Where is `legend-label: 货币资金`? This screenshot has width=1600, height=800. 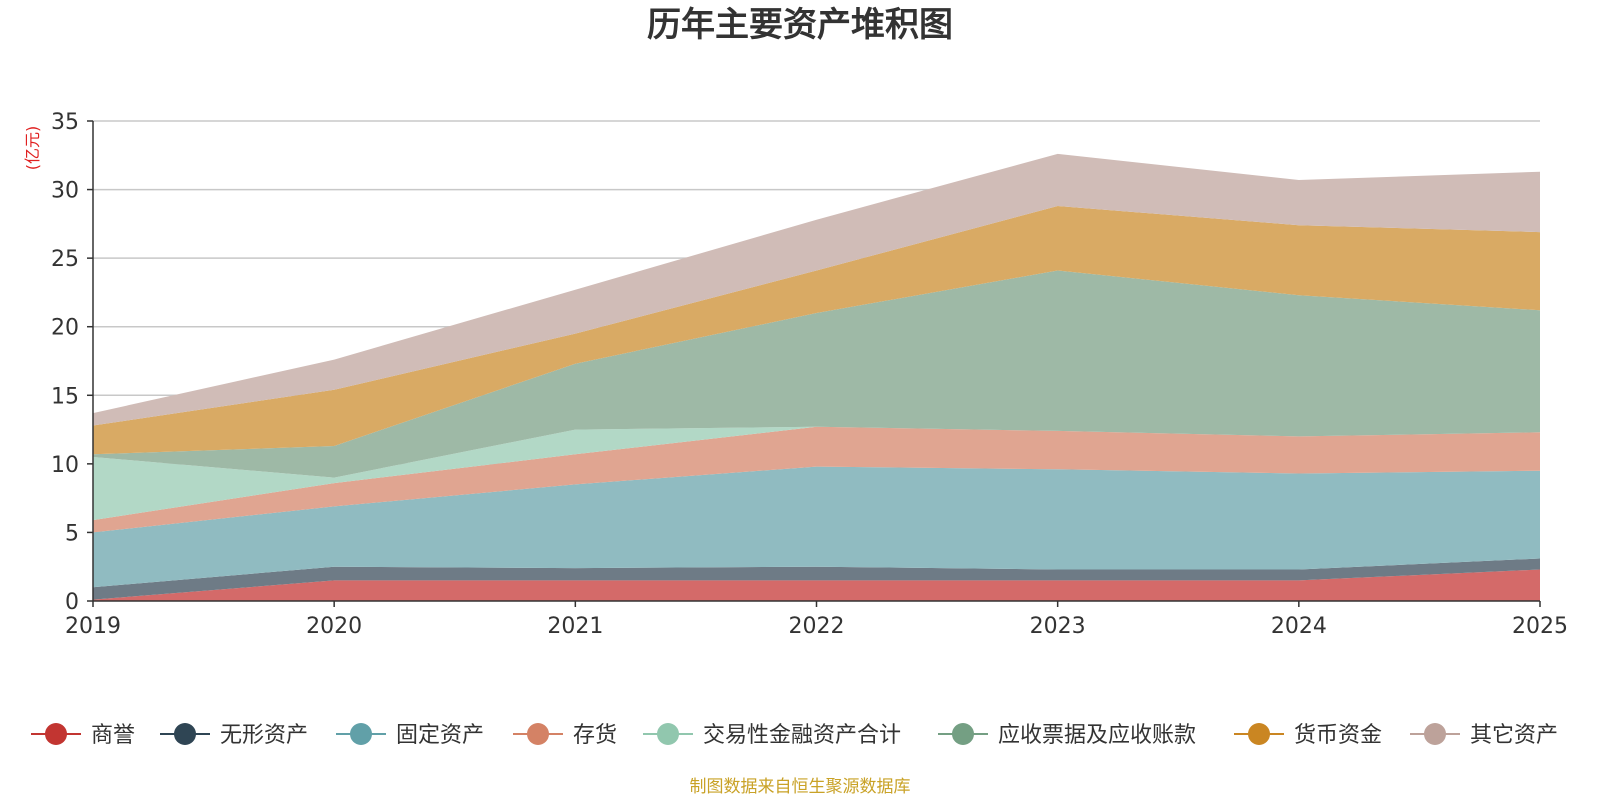
legend-label: 货币资金 is located at coordinates (1338, 735).